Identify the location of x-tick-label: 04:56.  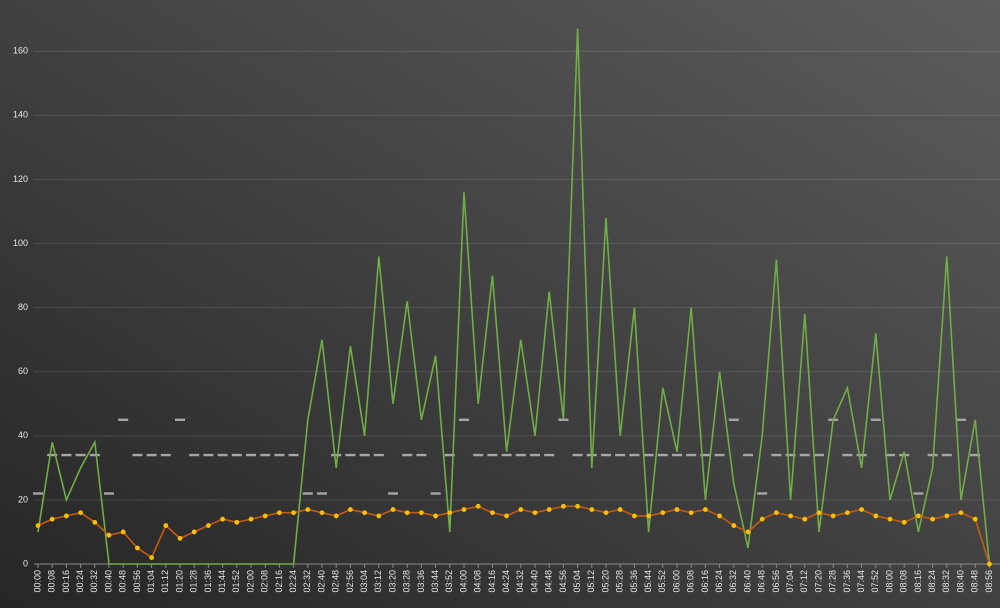
(563, 581).